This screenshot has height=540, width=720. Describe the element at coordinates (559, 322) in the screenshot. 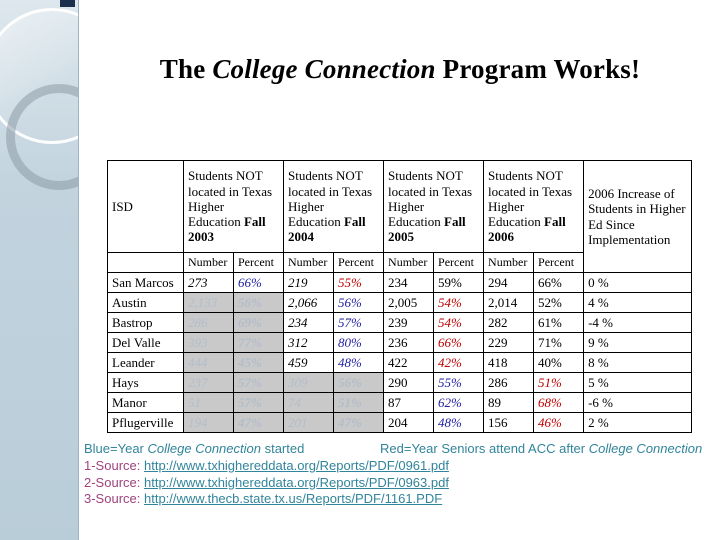

I see `cell: 61%` at that location.